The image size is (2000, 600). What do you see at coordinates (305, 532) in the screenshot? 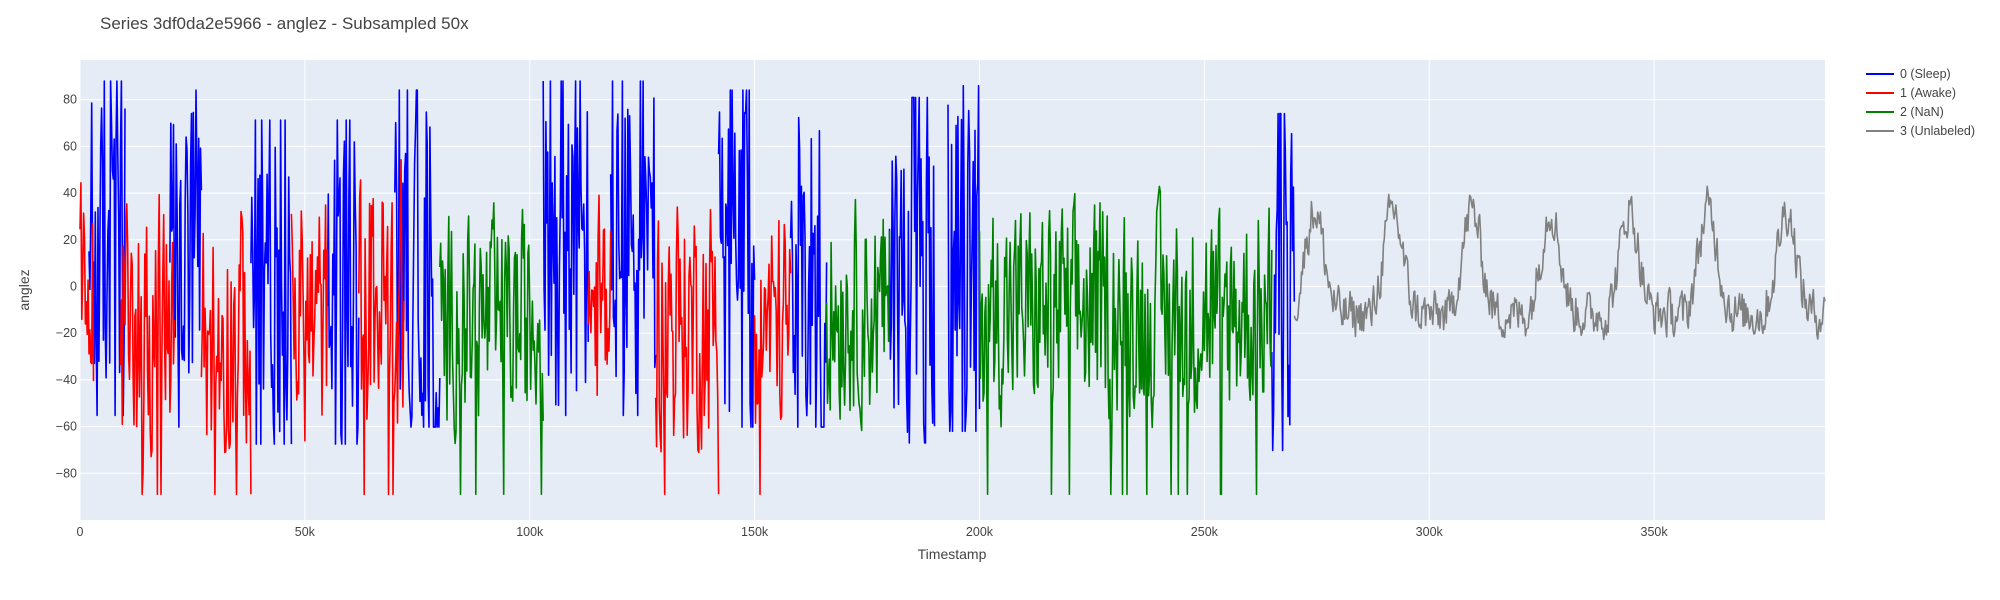
I see `x-tick-label: 50k` at bounding box center [305, 532].